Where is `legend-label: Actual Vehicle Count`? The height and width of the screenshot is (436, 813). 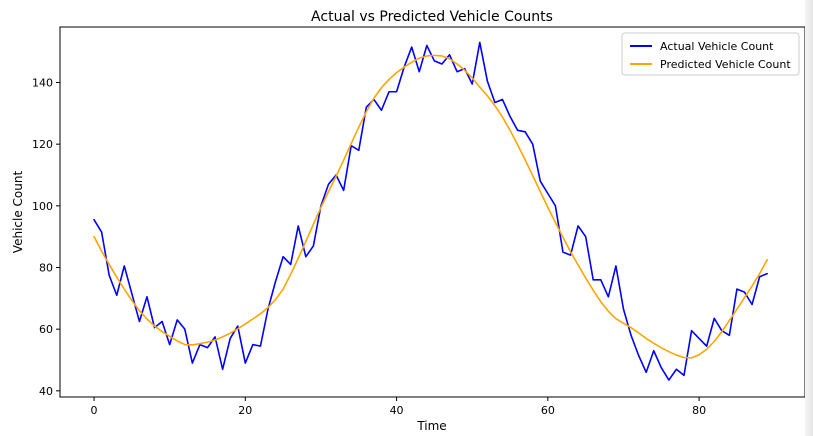
legend-label: Actual Vehicle Count is located at coordinates (717, 46).